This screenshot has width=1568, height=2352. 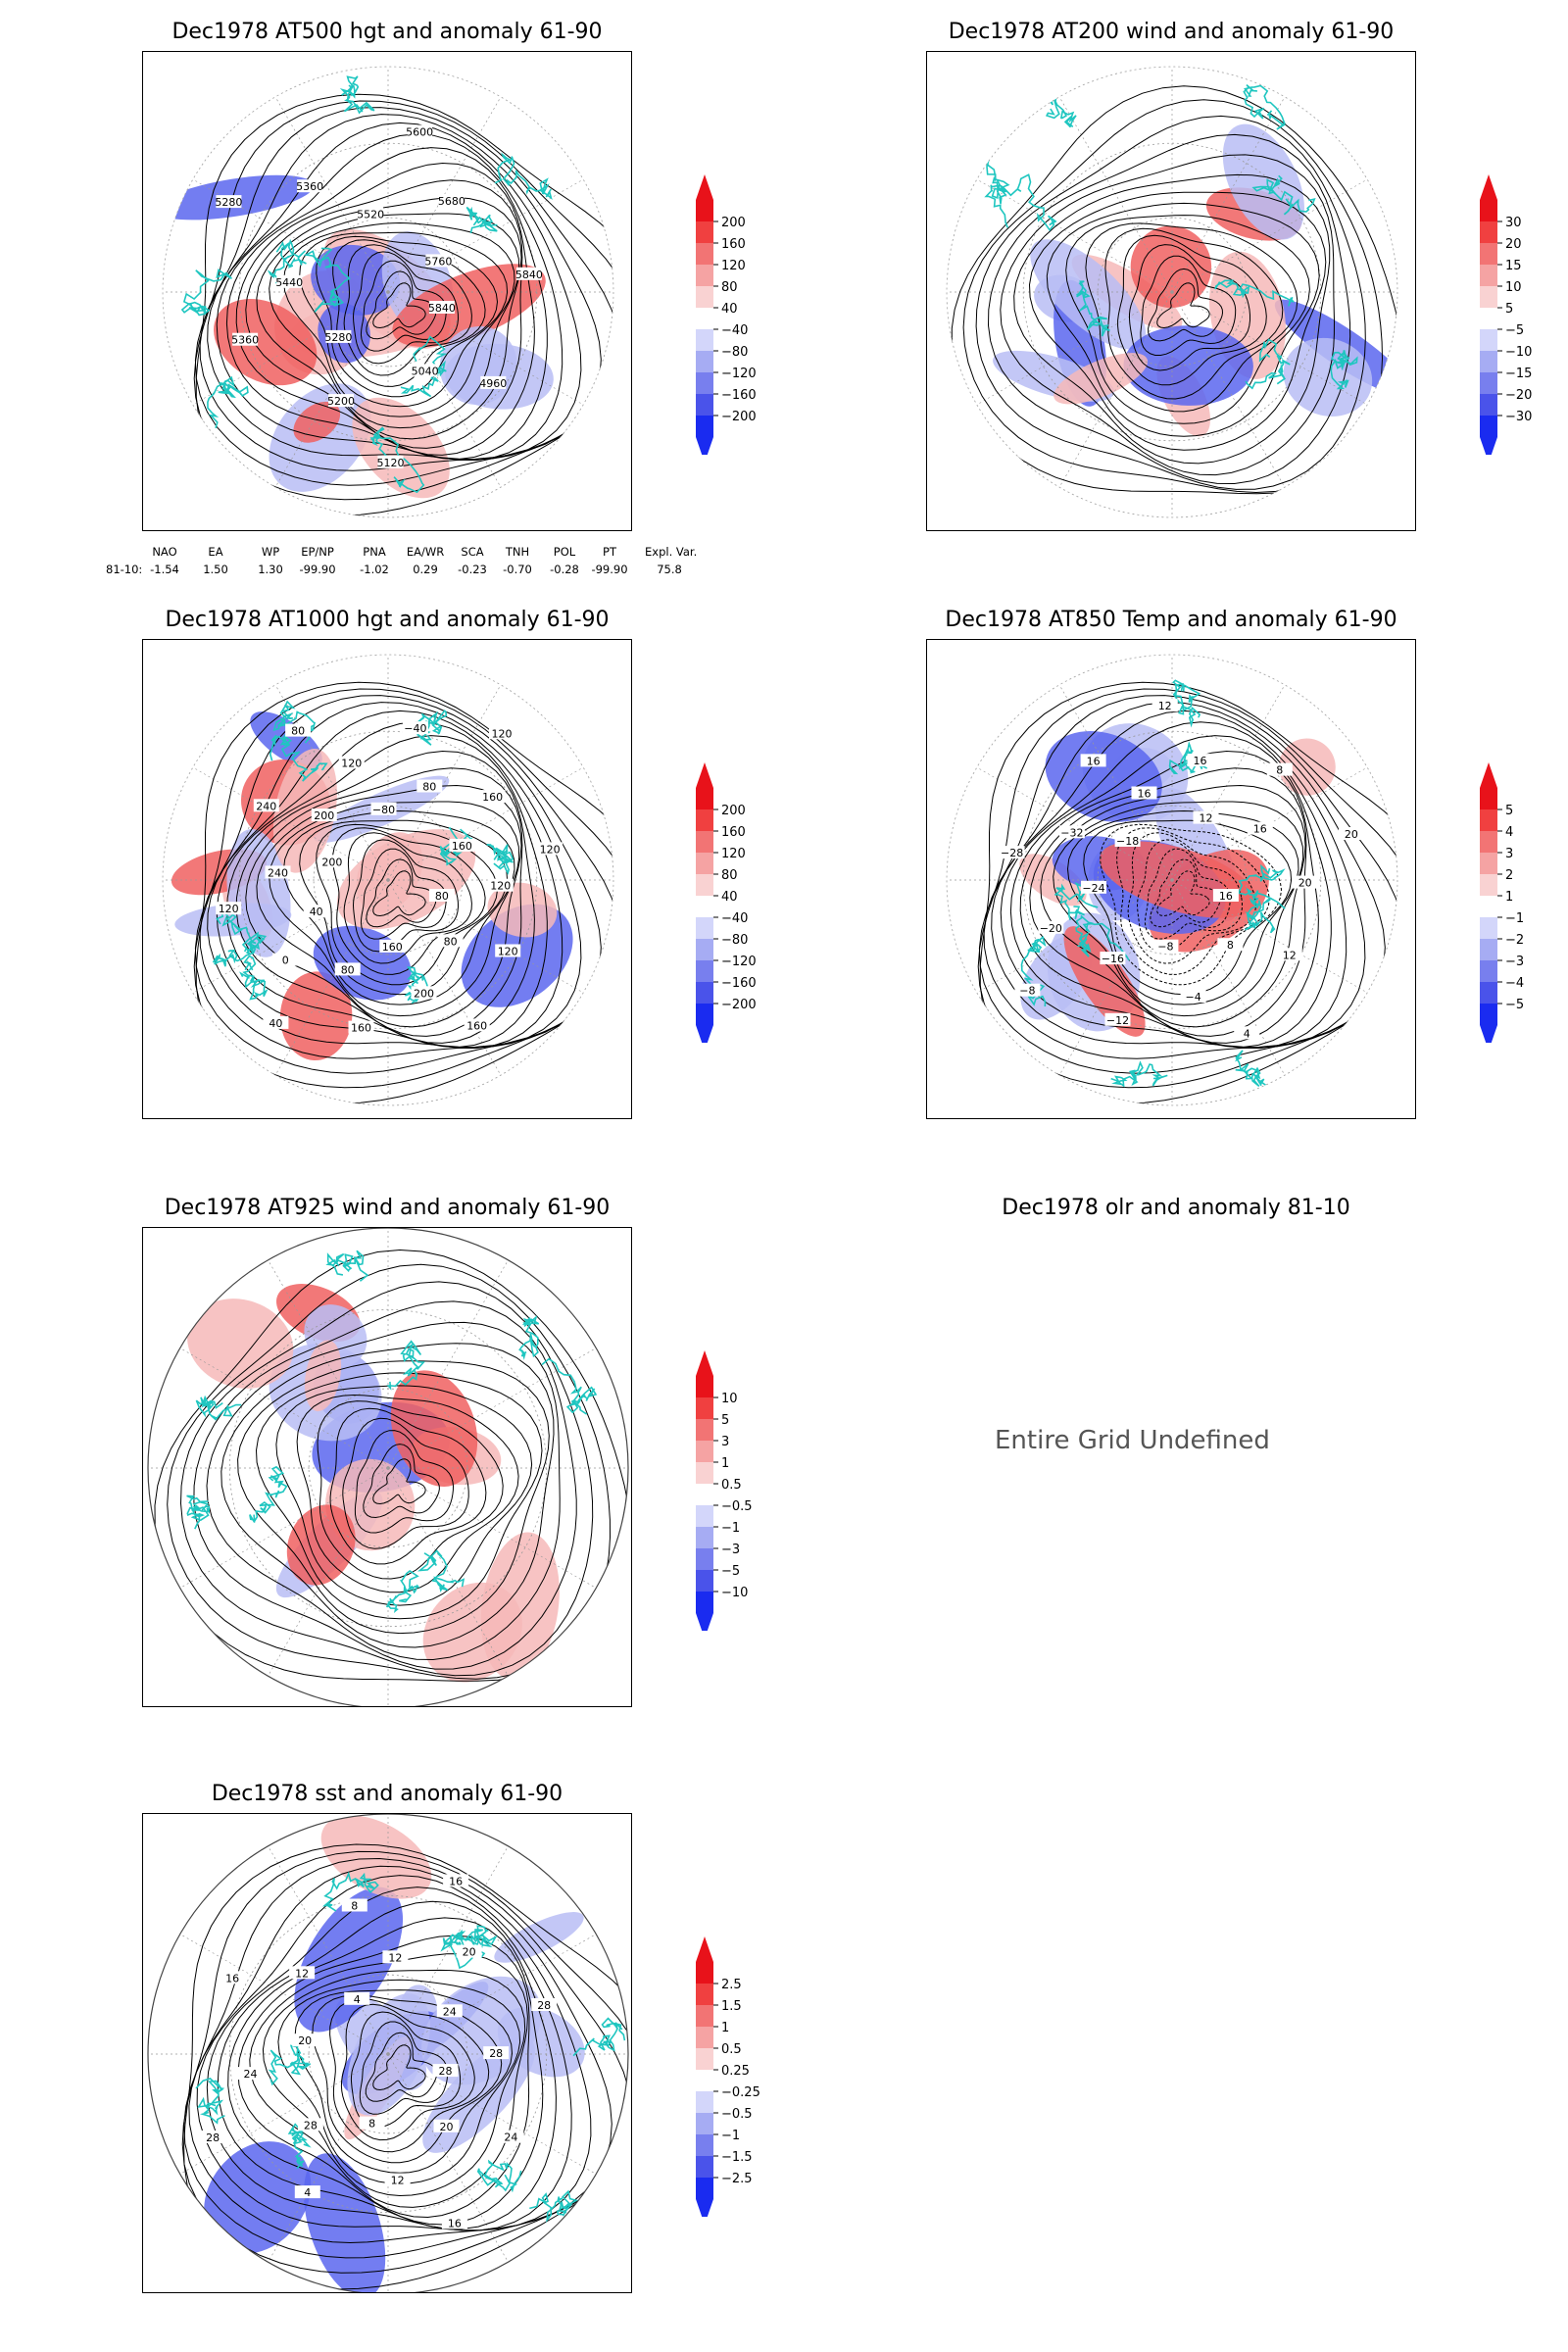 What do you see at coordinates (726, 314) in the screenshot?
I see `colorbar-svg: 200 160 120 80 40 −40 −80 −120 −160 −200` at bounding box center [726, 314].